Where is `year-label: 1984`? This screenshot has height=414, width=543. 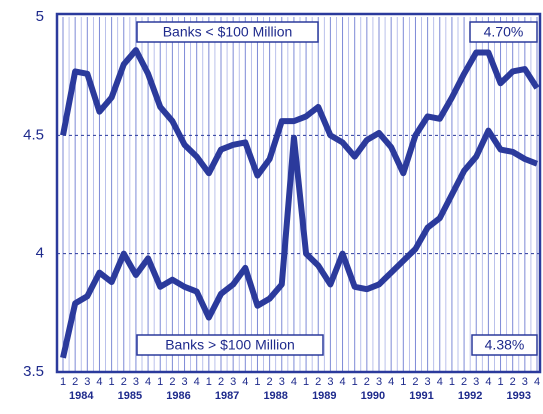
year-label: 1984 is located at coordinates (81, 396).